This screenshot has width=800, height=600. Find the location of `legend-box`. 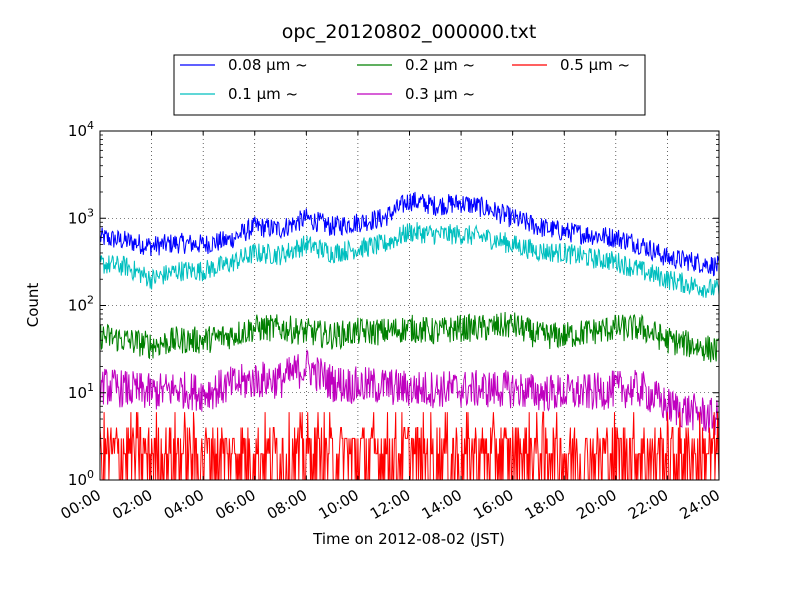

legend-box is located at coordinates (409, 85).